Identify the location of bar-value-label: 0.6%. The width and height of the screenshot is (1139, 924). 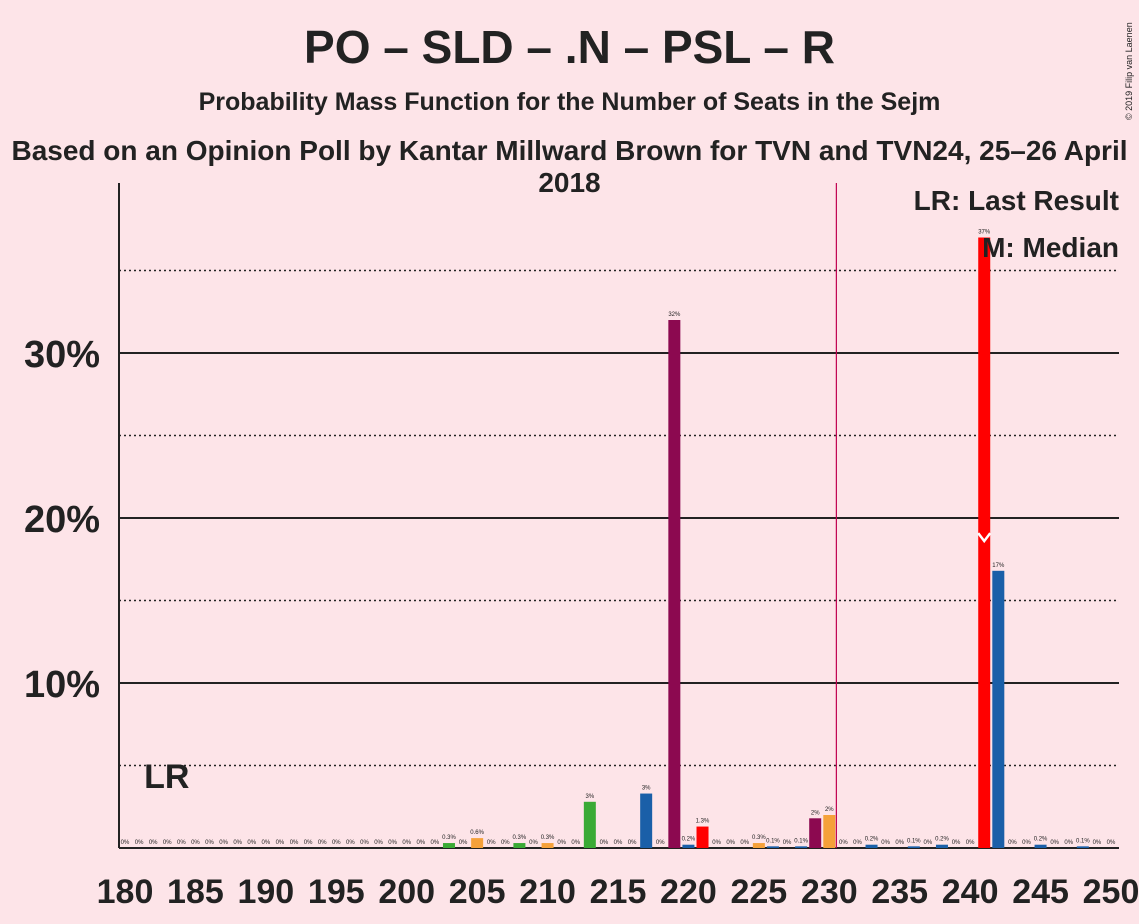
(477, 833).